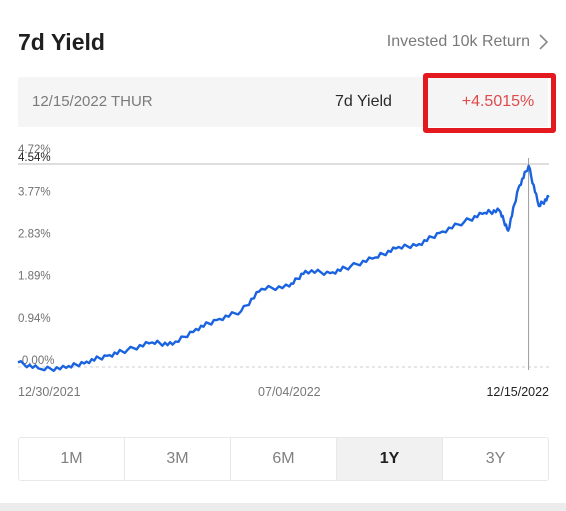 This screenshot has width=566, height=511. I want to click on yield-label: 7d Yield, so click(363, 101).